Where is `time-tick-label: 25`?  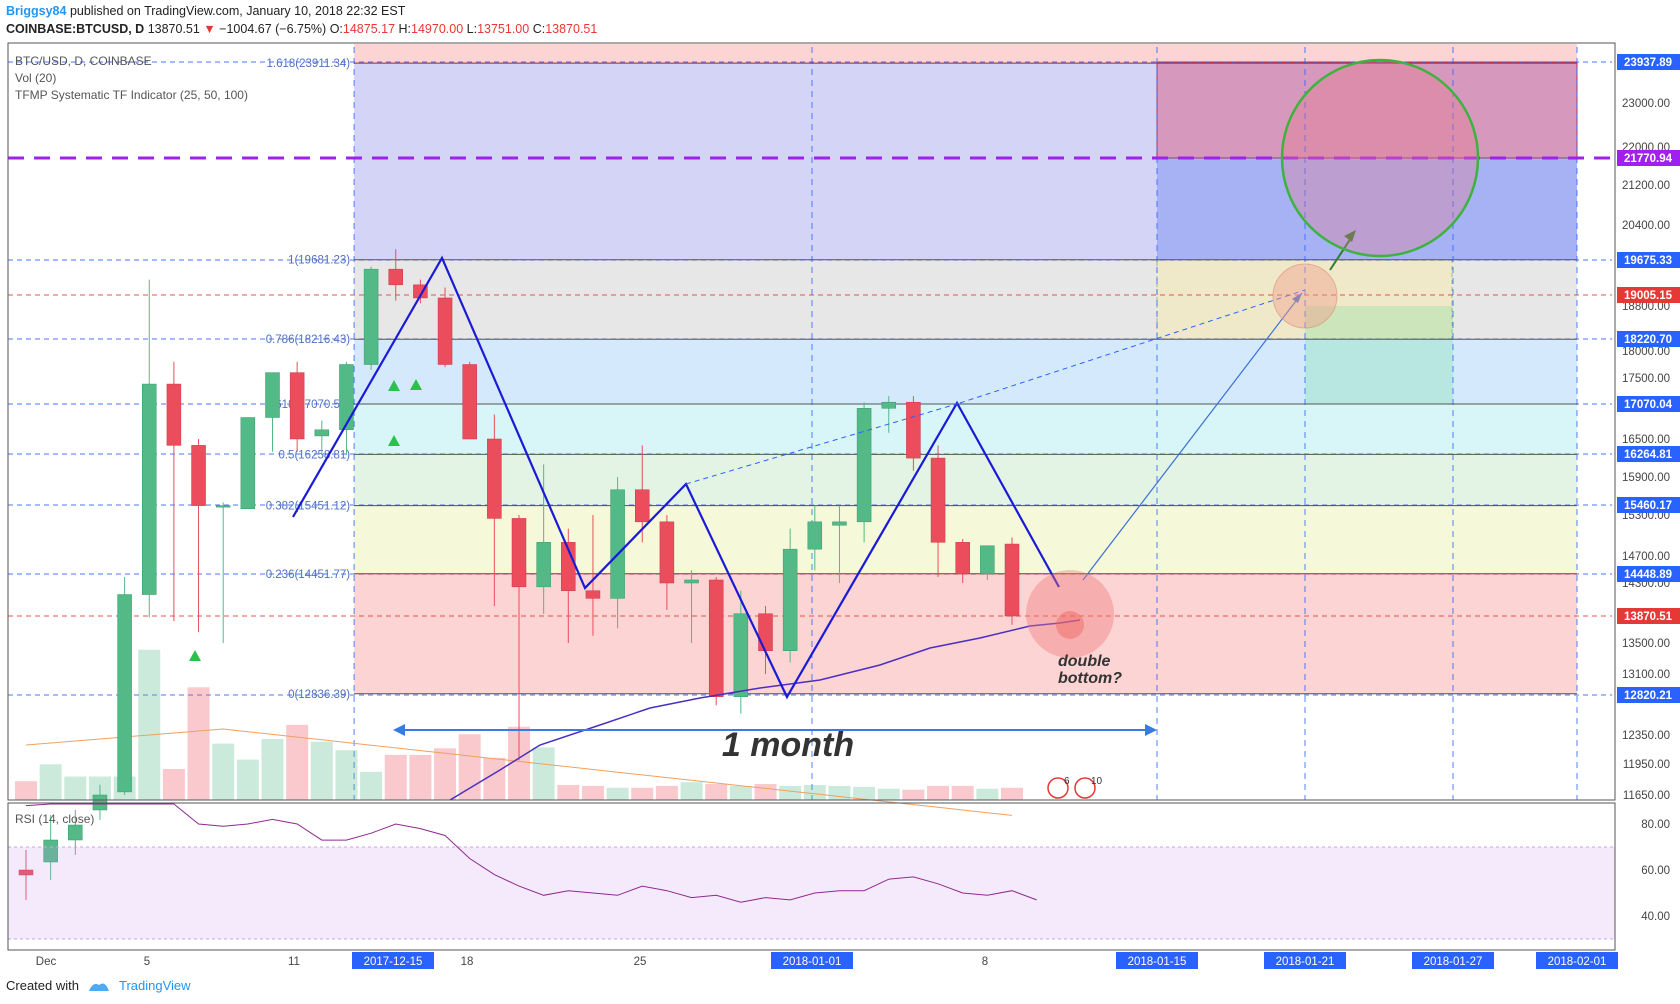
time-tick-label: 25 is located at coordinates (640, 962).